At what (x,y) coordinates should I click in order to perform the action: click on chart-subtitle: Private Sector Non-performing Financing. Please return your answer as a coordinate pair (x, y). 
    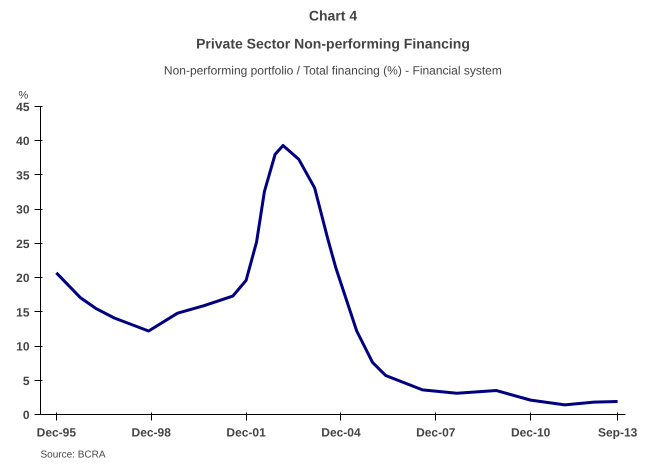
    Looking at the image, I should click on (333, 44).